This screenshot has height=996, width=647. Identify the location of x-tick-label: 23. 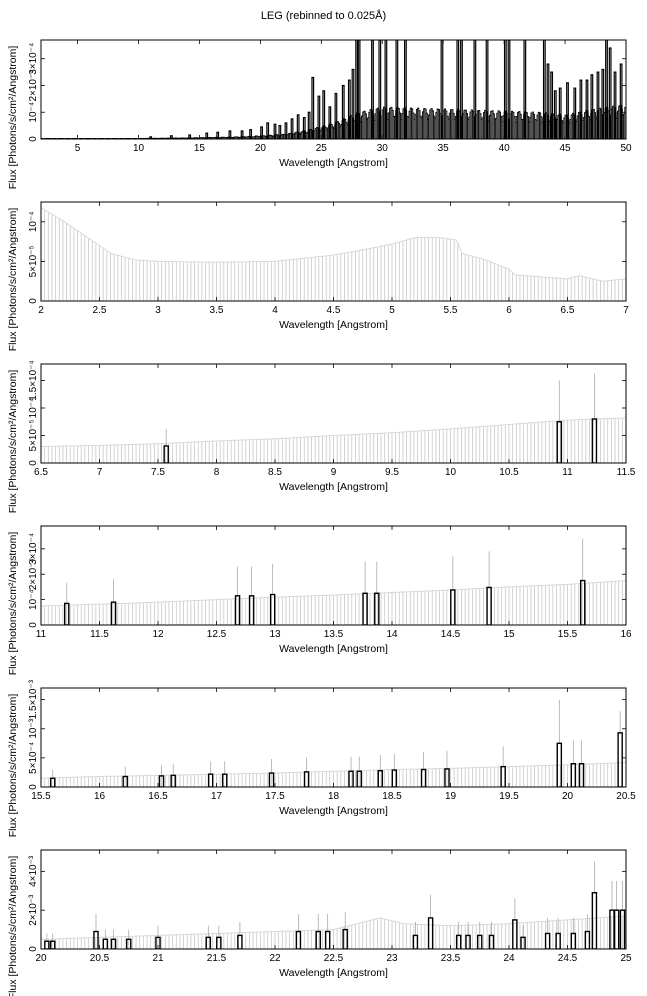
(392, 958).